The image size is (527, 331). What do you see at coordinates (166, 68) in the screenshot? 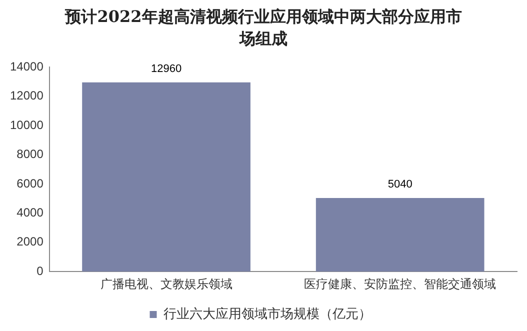
I see `data-label: 12960` at bounding box center [166, 68].